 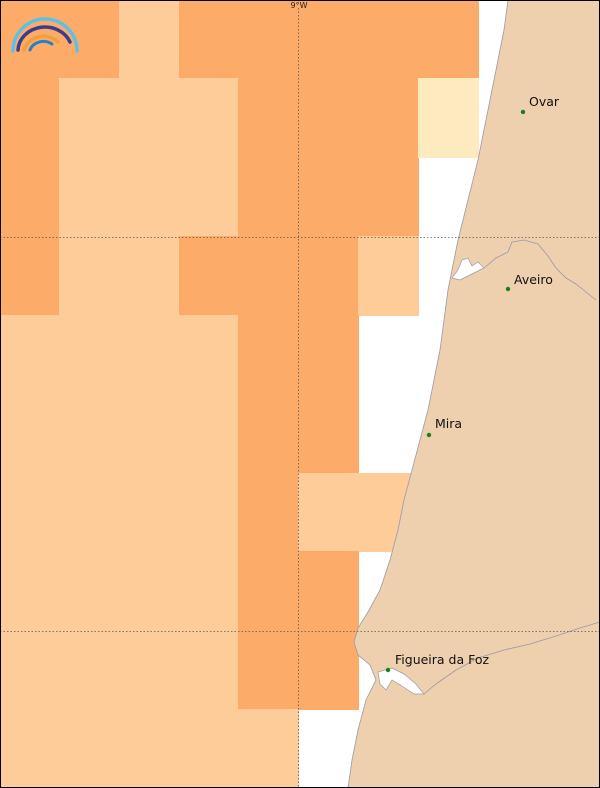 What do you see at coordinates (45, 35) in the screenshot?
I see `rainbow-arc-logo-icon` at bounding box center [45, 35].